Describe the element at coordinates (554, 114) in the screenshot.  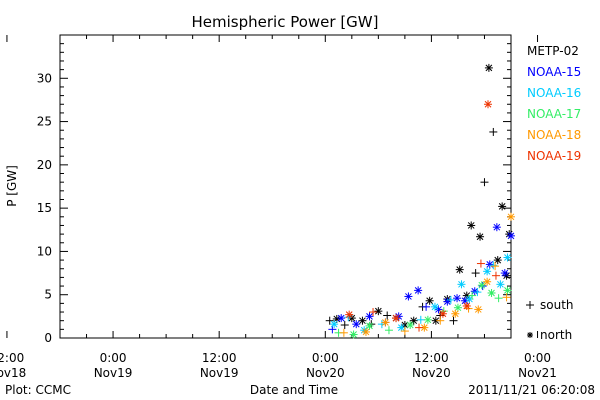
I see `legend-entry: NOAA-17` at that location.